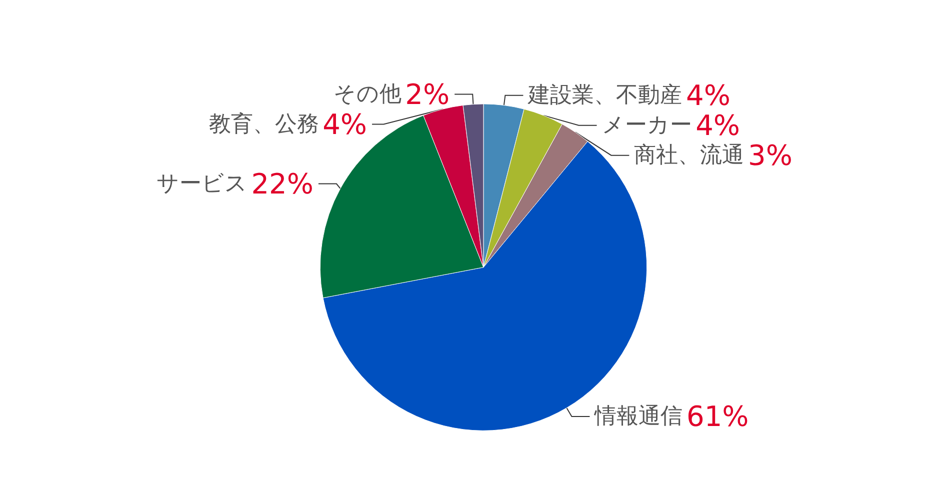  I want to click on data-label: 4%, so click(345, 124).